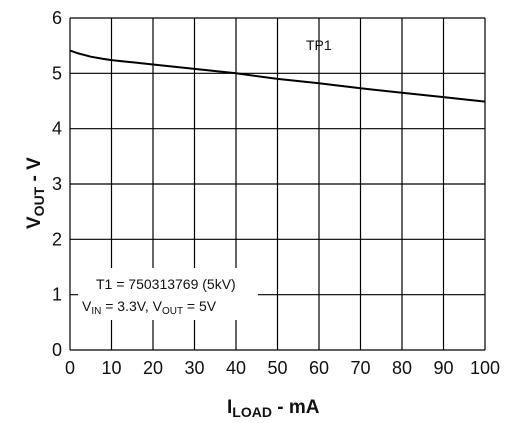  Describe the element at coordinates (485, 368) in the screenshot. I see `x-tick-label-100: 100` at that location.